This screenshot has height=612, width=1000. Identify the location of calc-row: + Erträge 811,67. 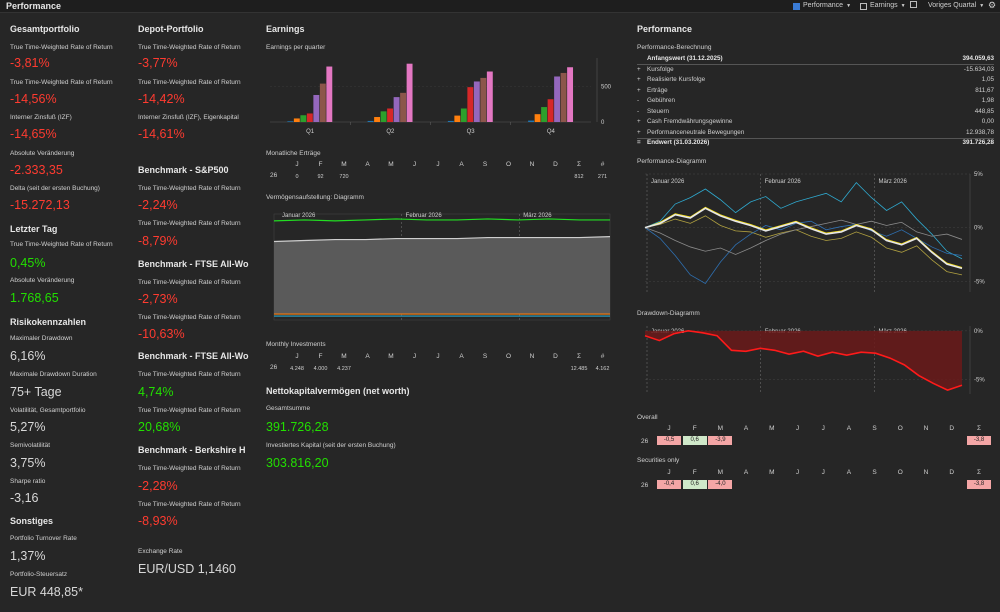
(815, 91).